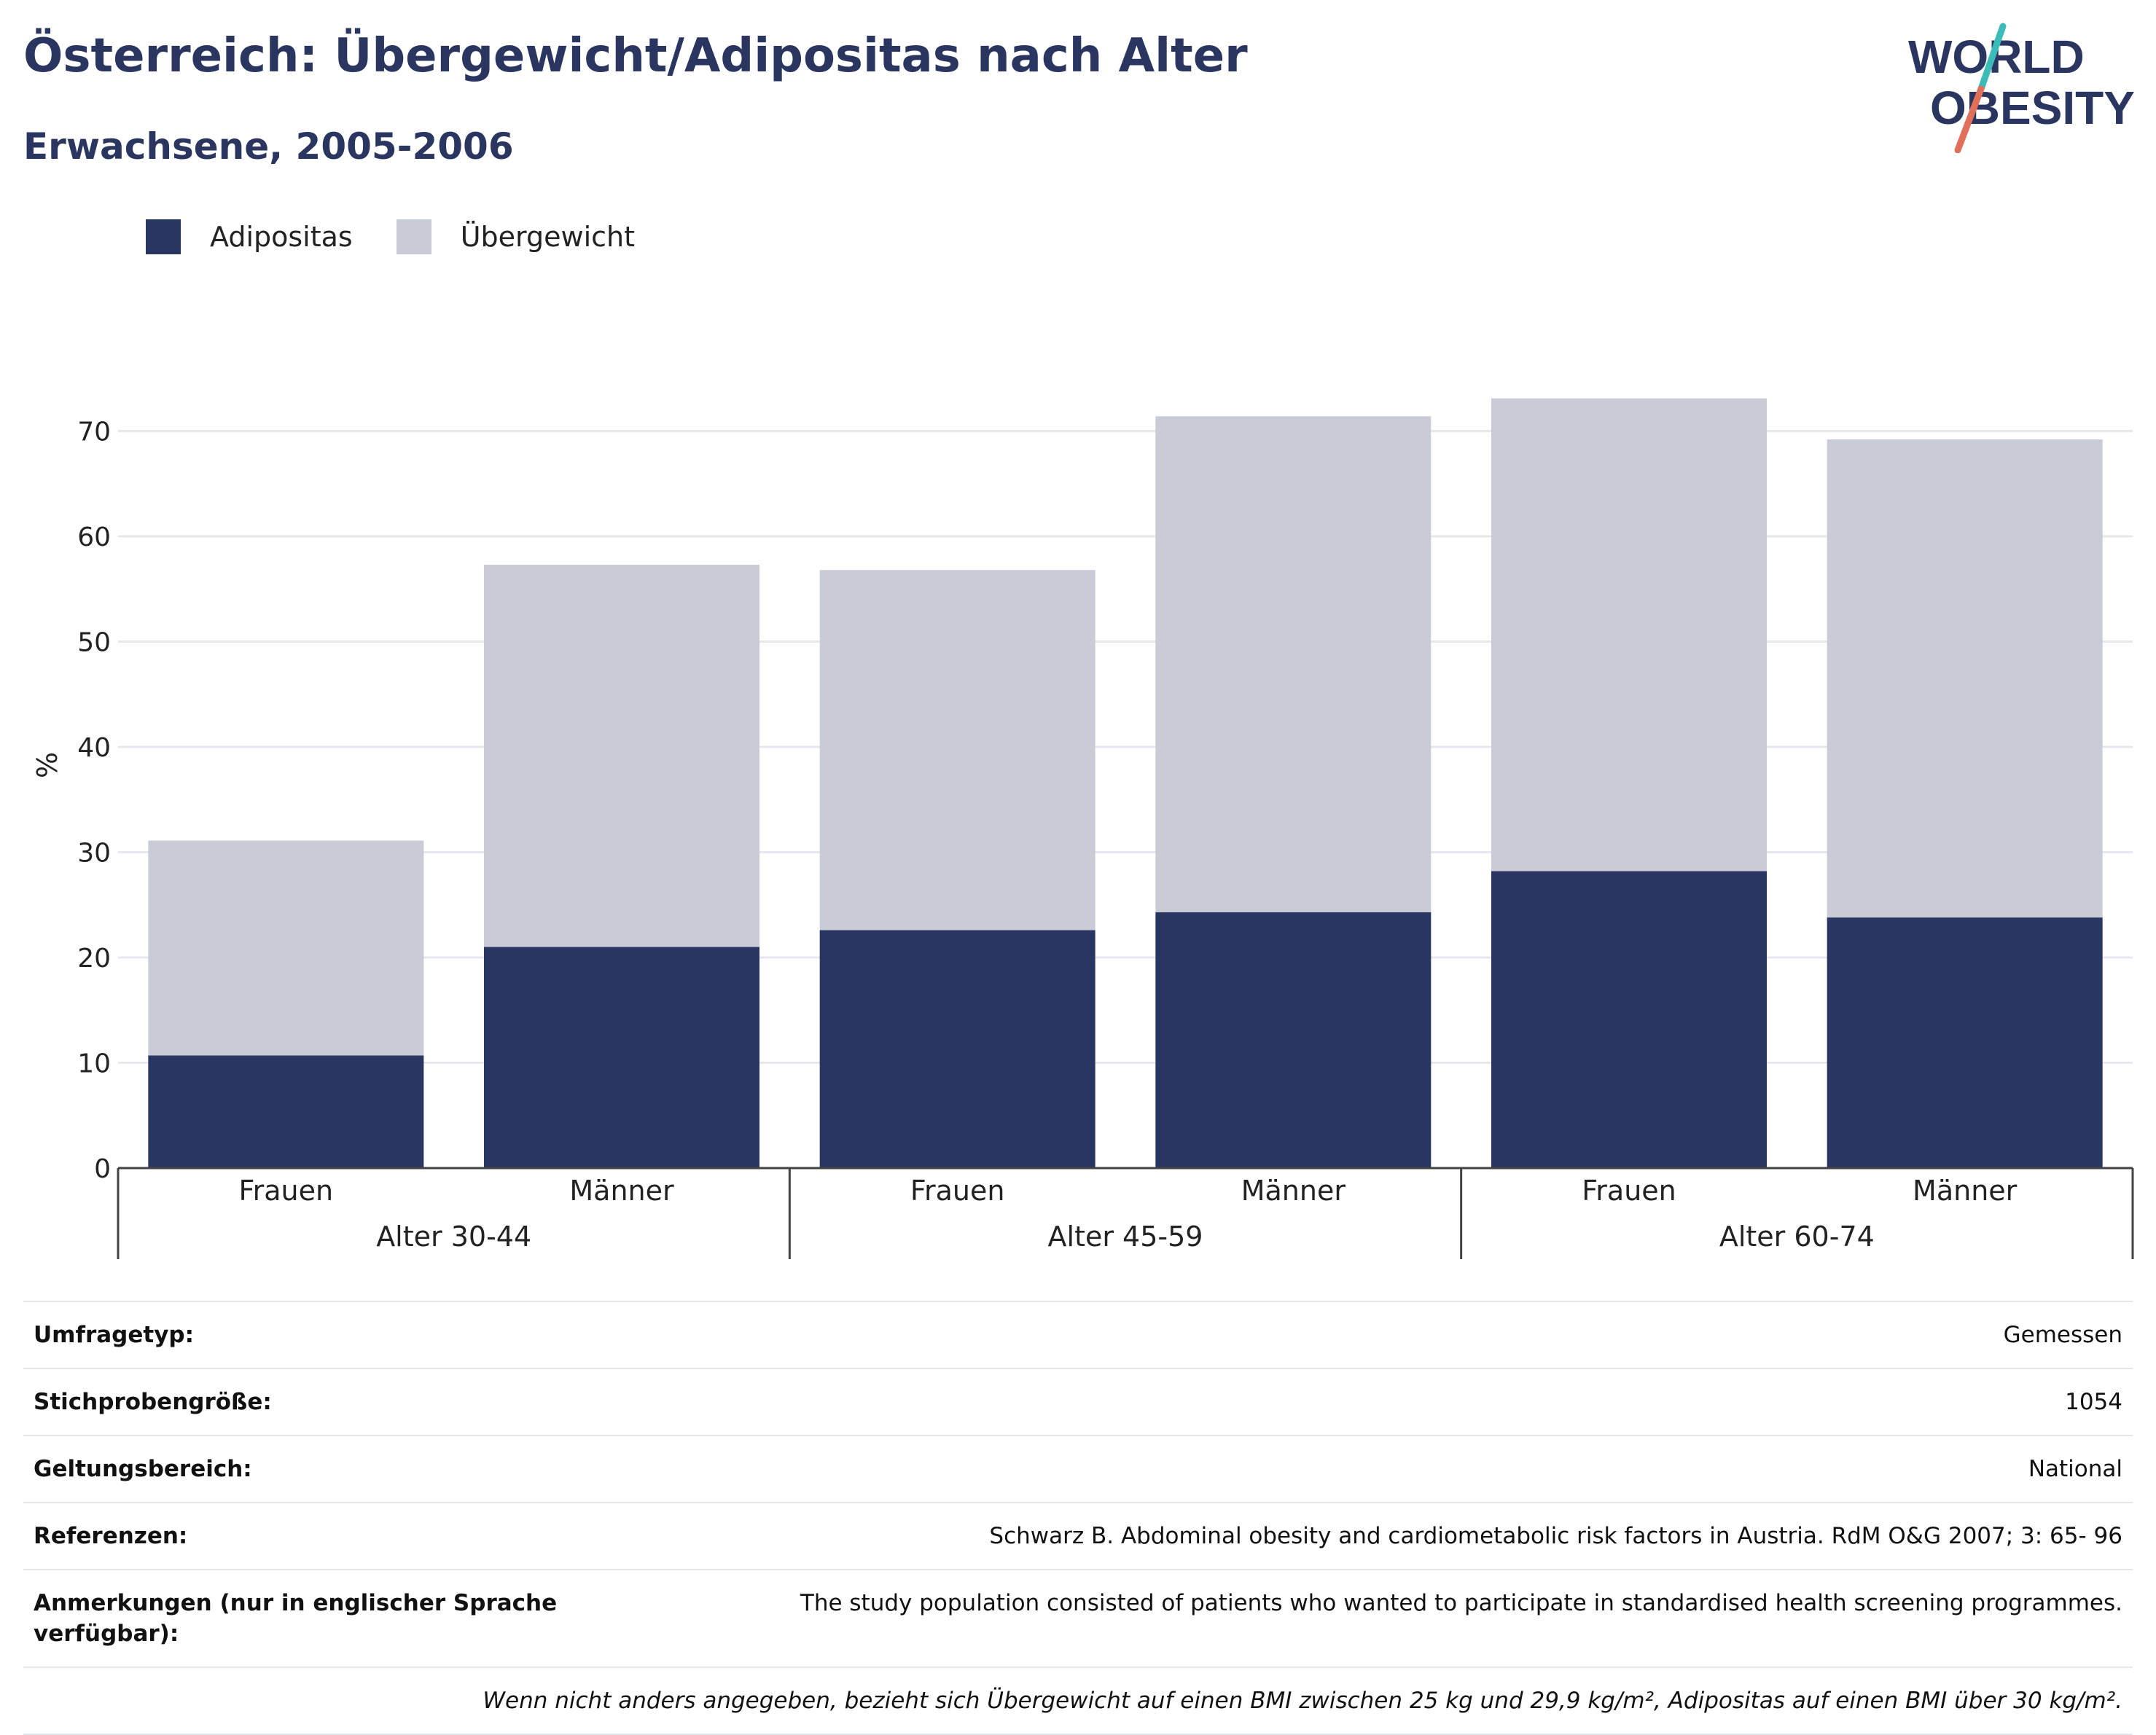 The width and height of the screenshot is (2156, 1735). I want to click on legend-label-uebergewicht: Übergewicht, so click(547, 237).